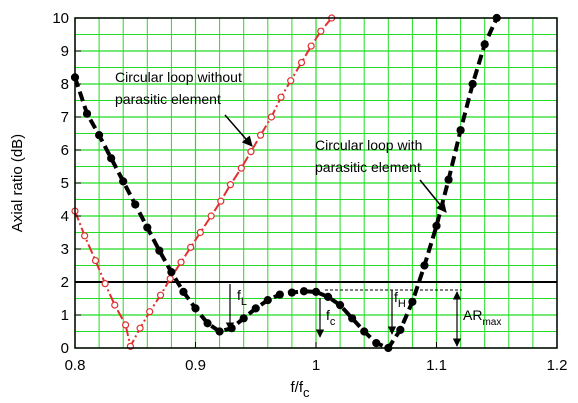 Image resolution: width=578 pixels, height=403 pixels. Describe the element at coordinates (65, 84) in the screenshot. I see `y-tick-label: 8` at that location.